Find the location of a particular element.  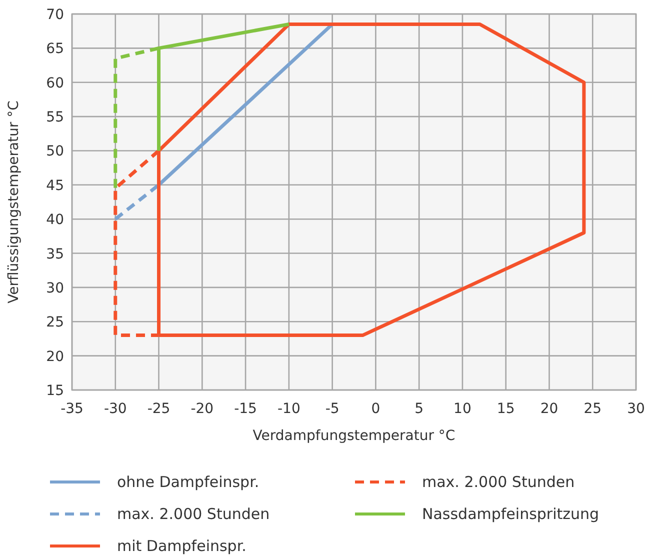

y-axis-title: Verflüssigungstemperatur °C is located at coordinates (14, 202).